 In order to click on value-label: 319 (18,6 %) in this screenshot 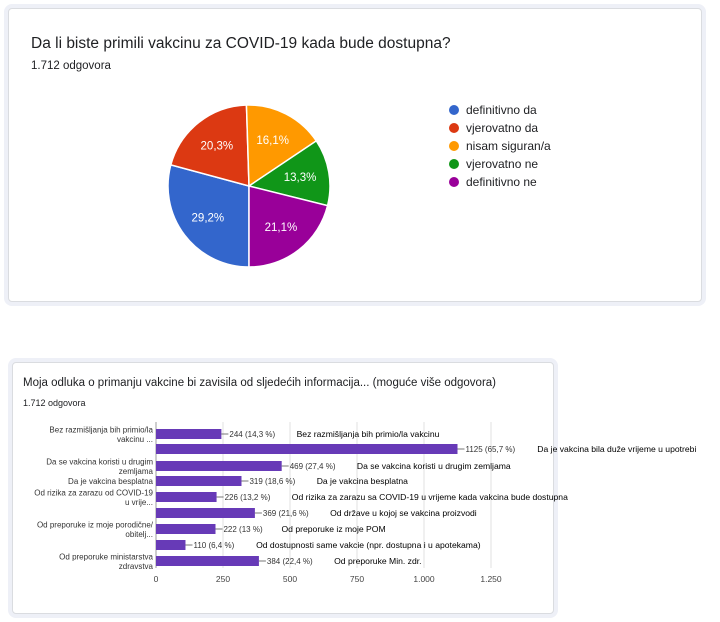, I will do `click(272, 481)`.